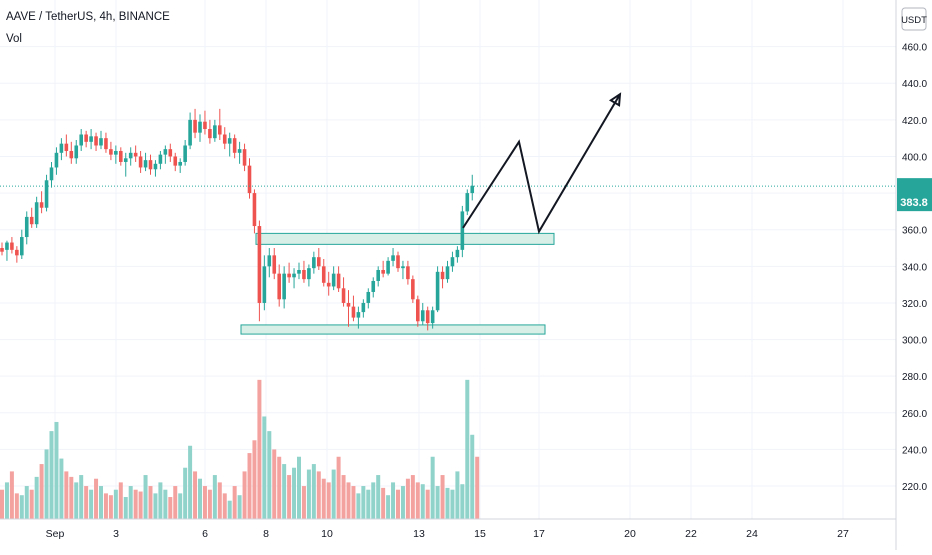 The width and height of the screenshot is (932, 555). What do you see at coordinates (405, 238) in the screenshot?
I see `resistance-zone` at bounding box center [405, 238].